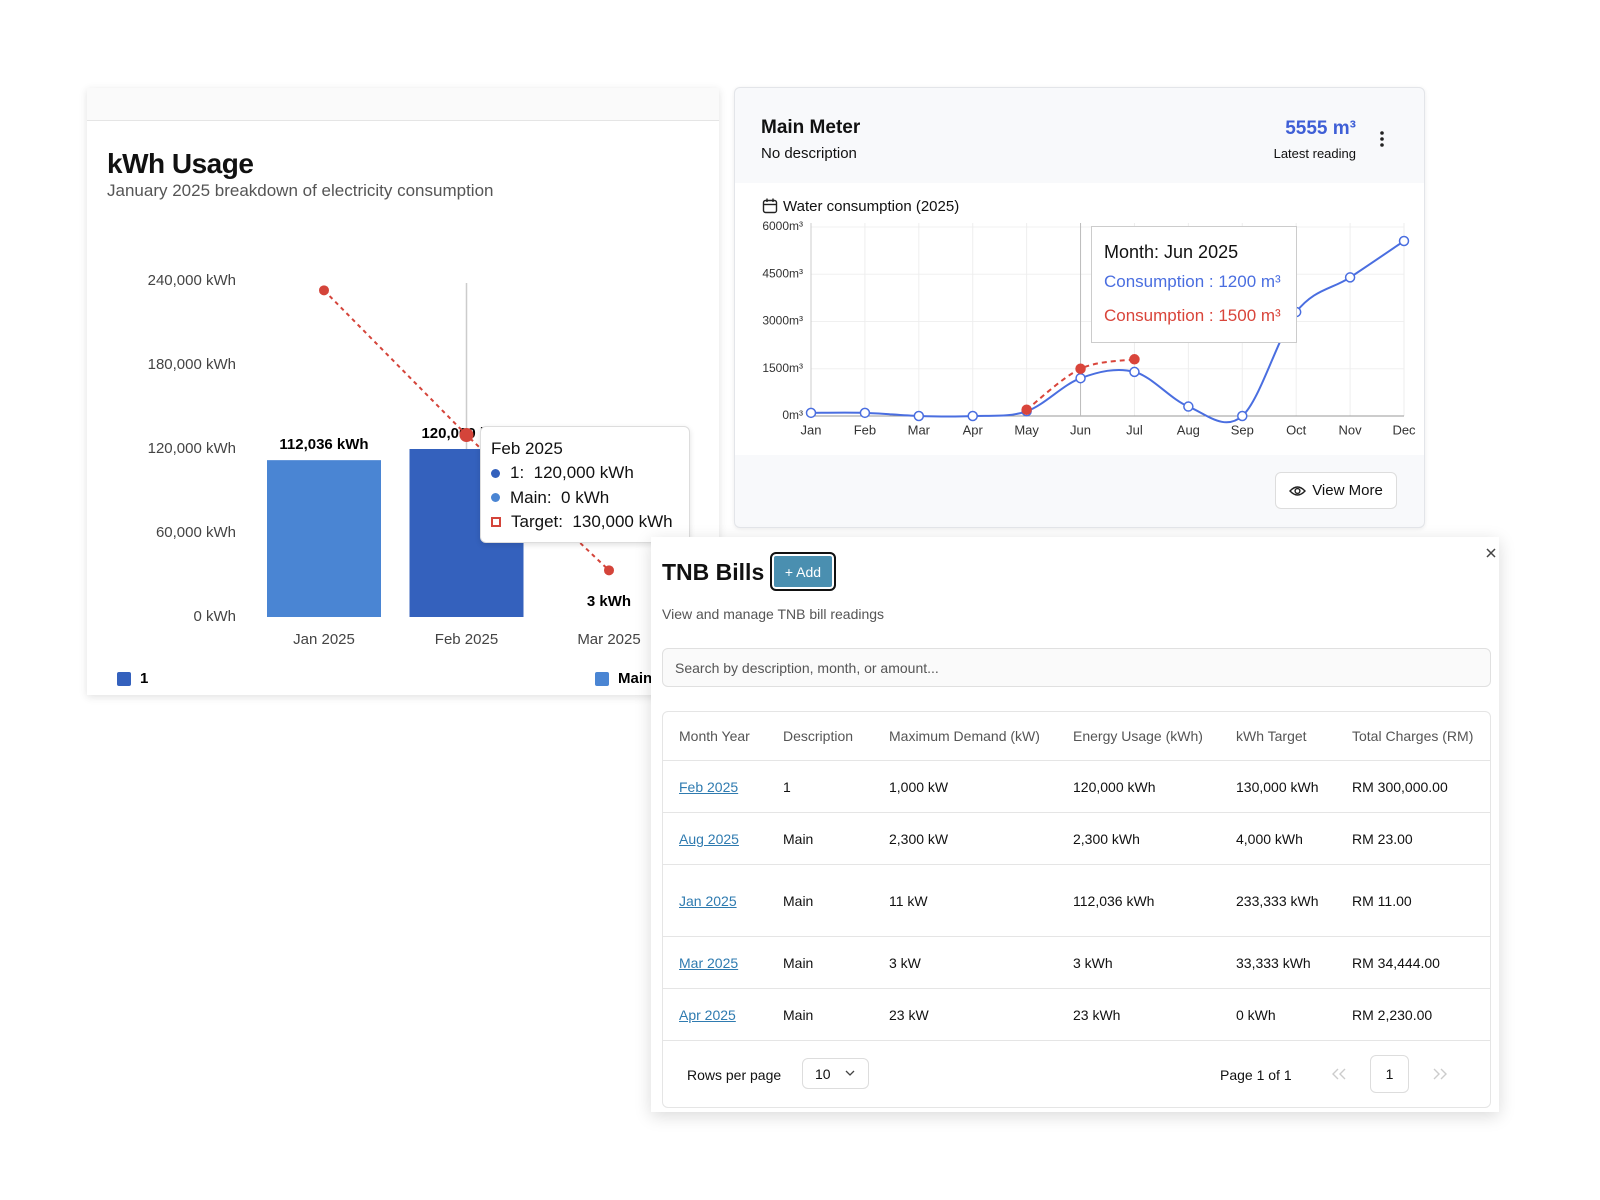 This screenshot has height=1200, width=1600. What do you see at coordinates (909, 1014) in the screenshot?
I see `cell-text: 23 kW` at bounding box center [909, 1014].